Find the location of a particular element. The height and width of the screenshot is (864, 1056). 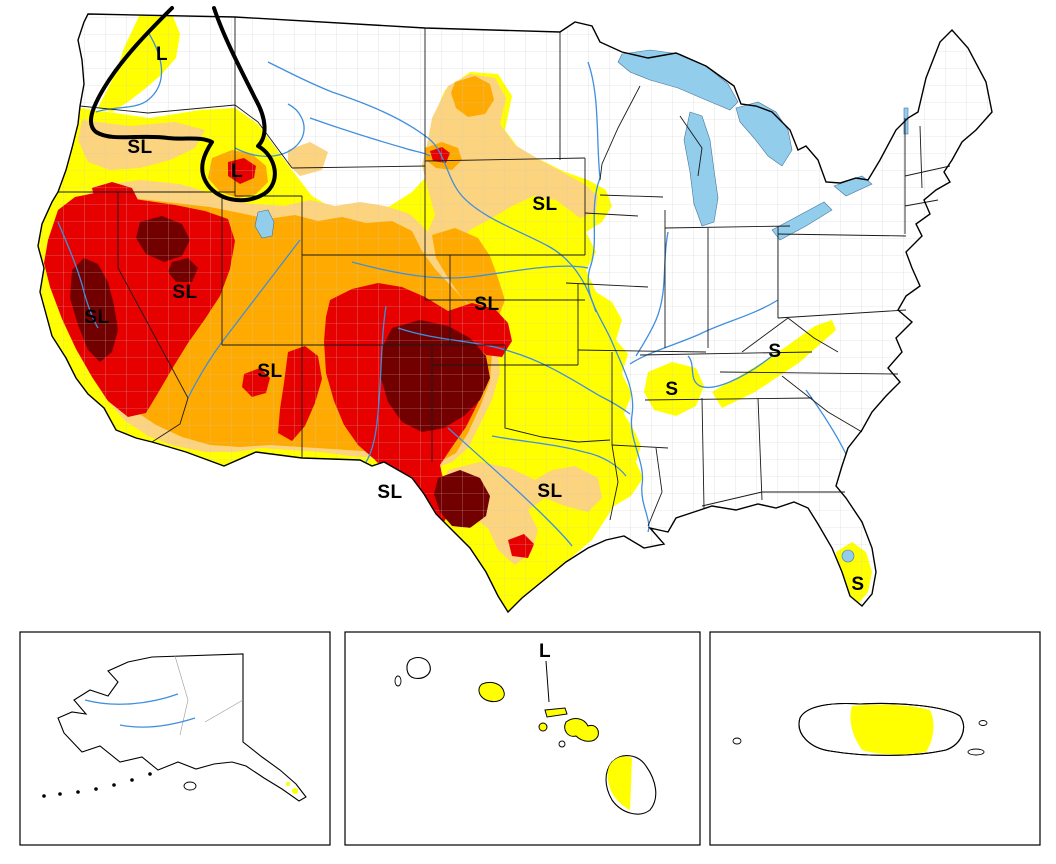

lake-champlain is located at coordinates (906, 121).